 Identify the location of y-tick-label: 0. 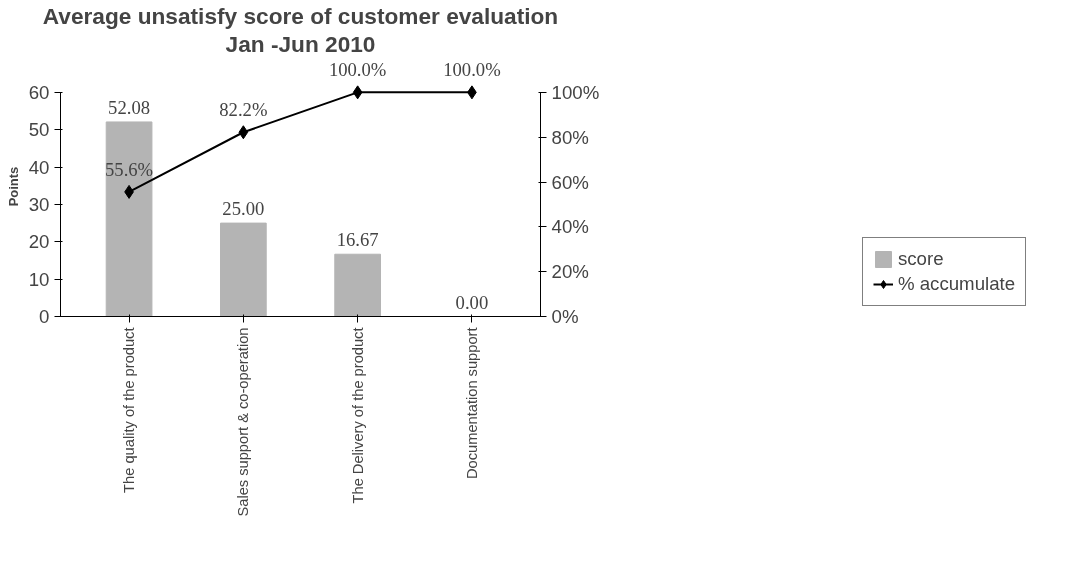
(44, 316).